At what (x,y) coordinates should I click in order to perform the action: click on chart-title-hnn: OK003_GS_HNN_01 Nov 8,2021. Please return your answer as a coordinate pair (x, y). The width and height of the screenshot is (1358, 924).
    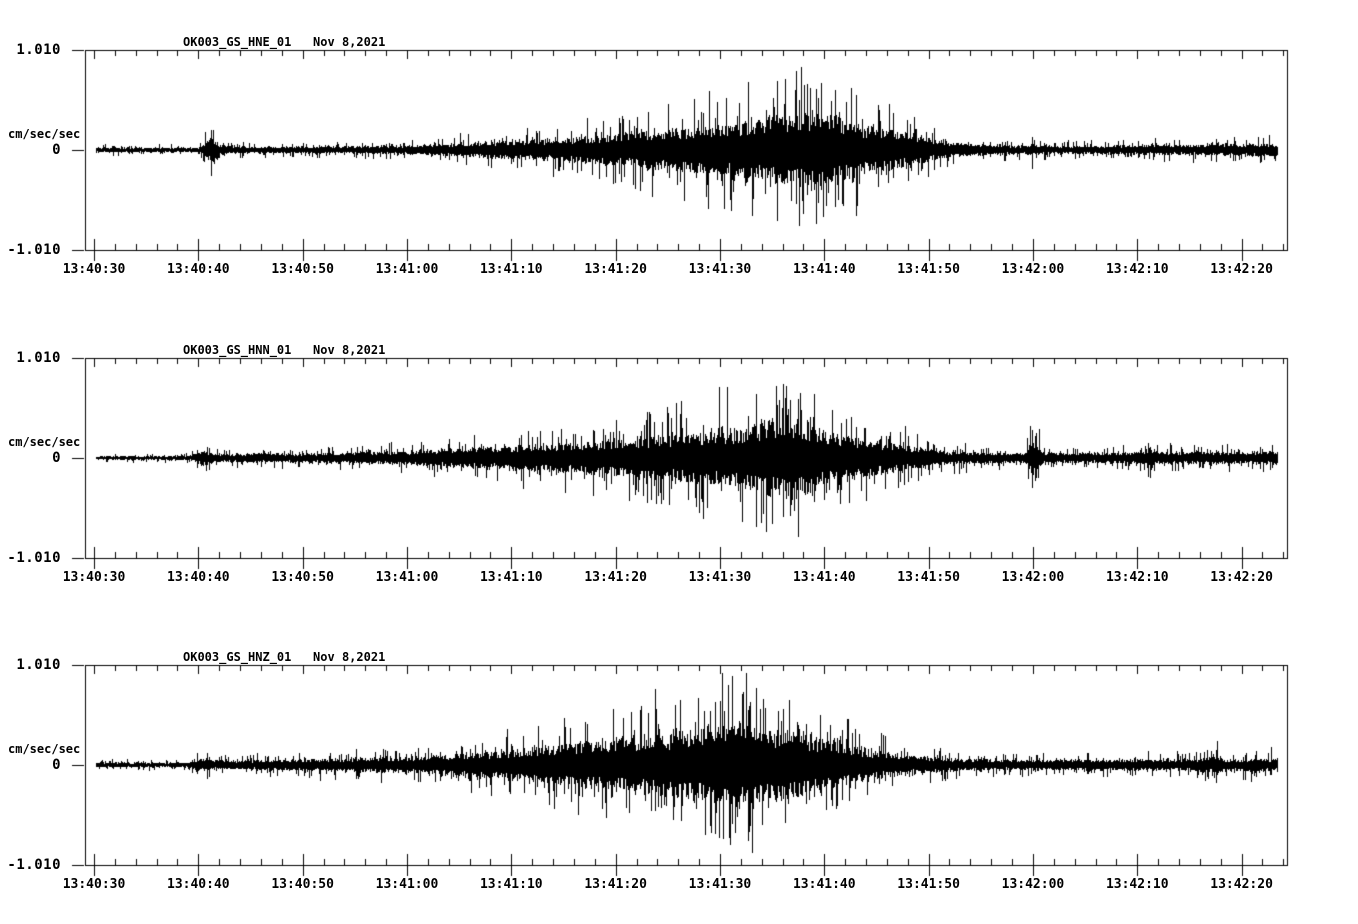
    Looking at the image, I should click on (284, 350).